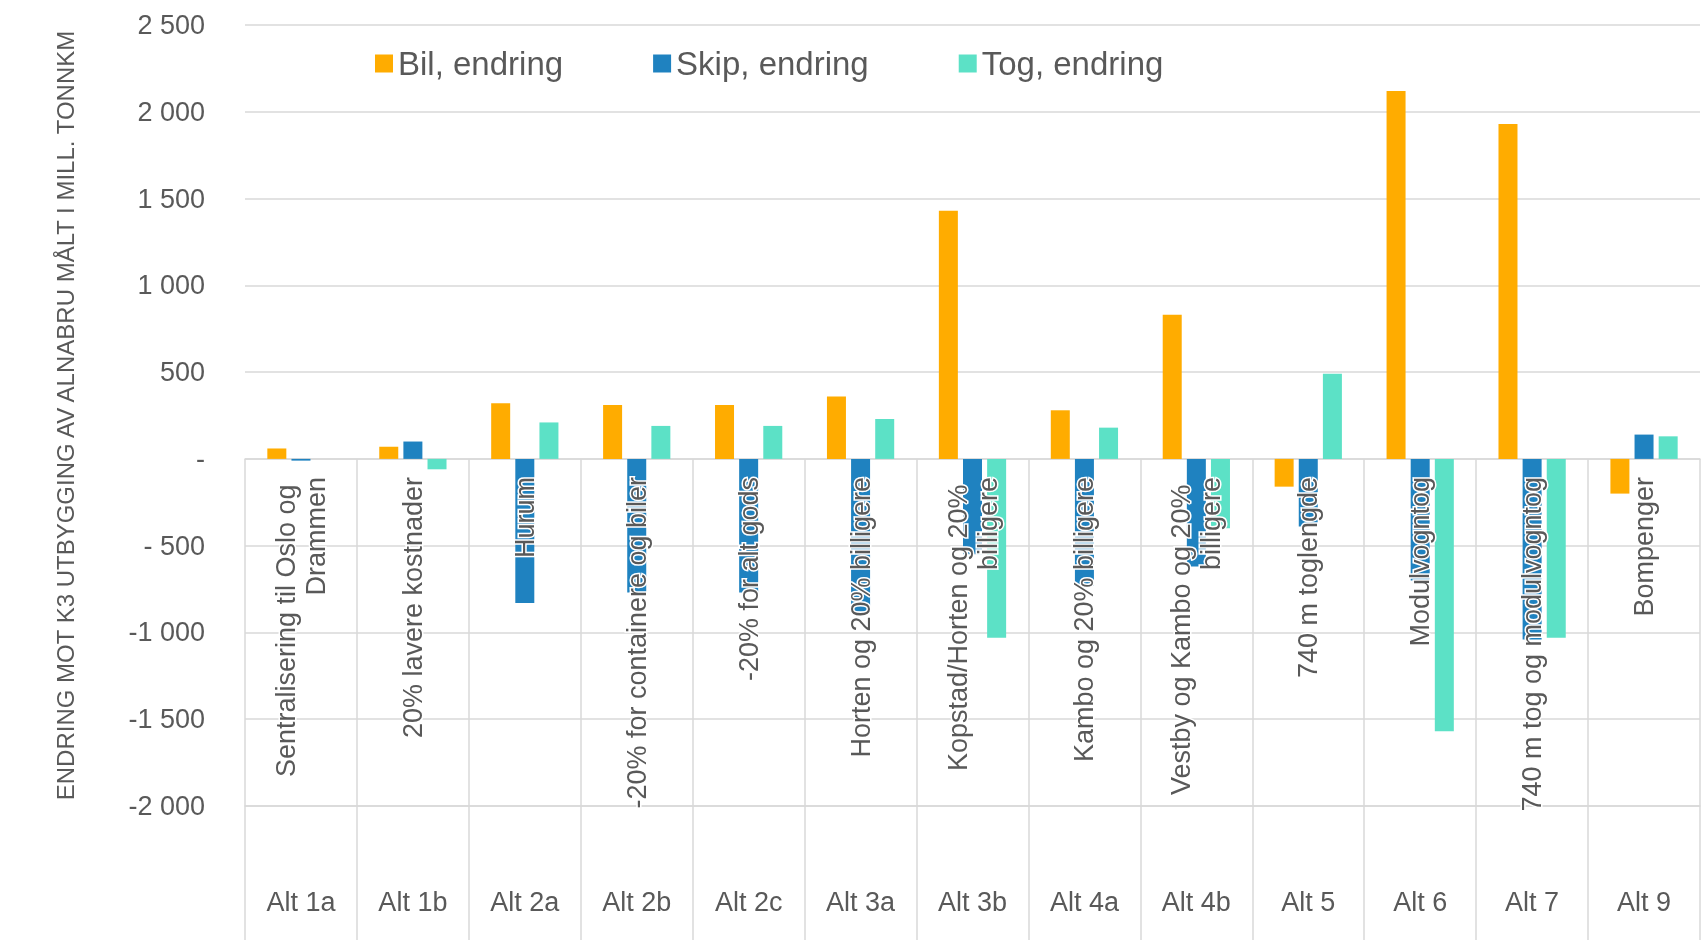 The height and width of the screenshot is (940, 1702). Describe the element at coordinates (1644, 546) in the screenshot. I see `annotation: Bompenger` at that location.